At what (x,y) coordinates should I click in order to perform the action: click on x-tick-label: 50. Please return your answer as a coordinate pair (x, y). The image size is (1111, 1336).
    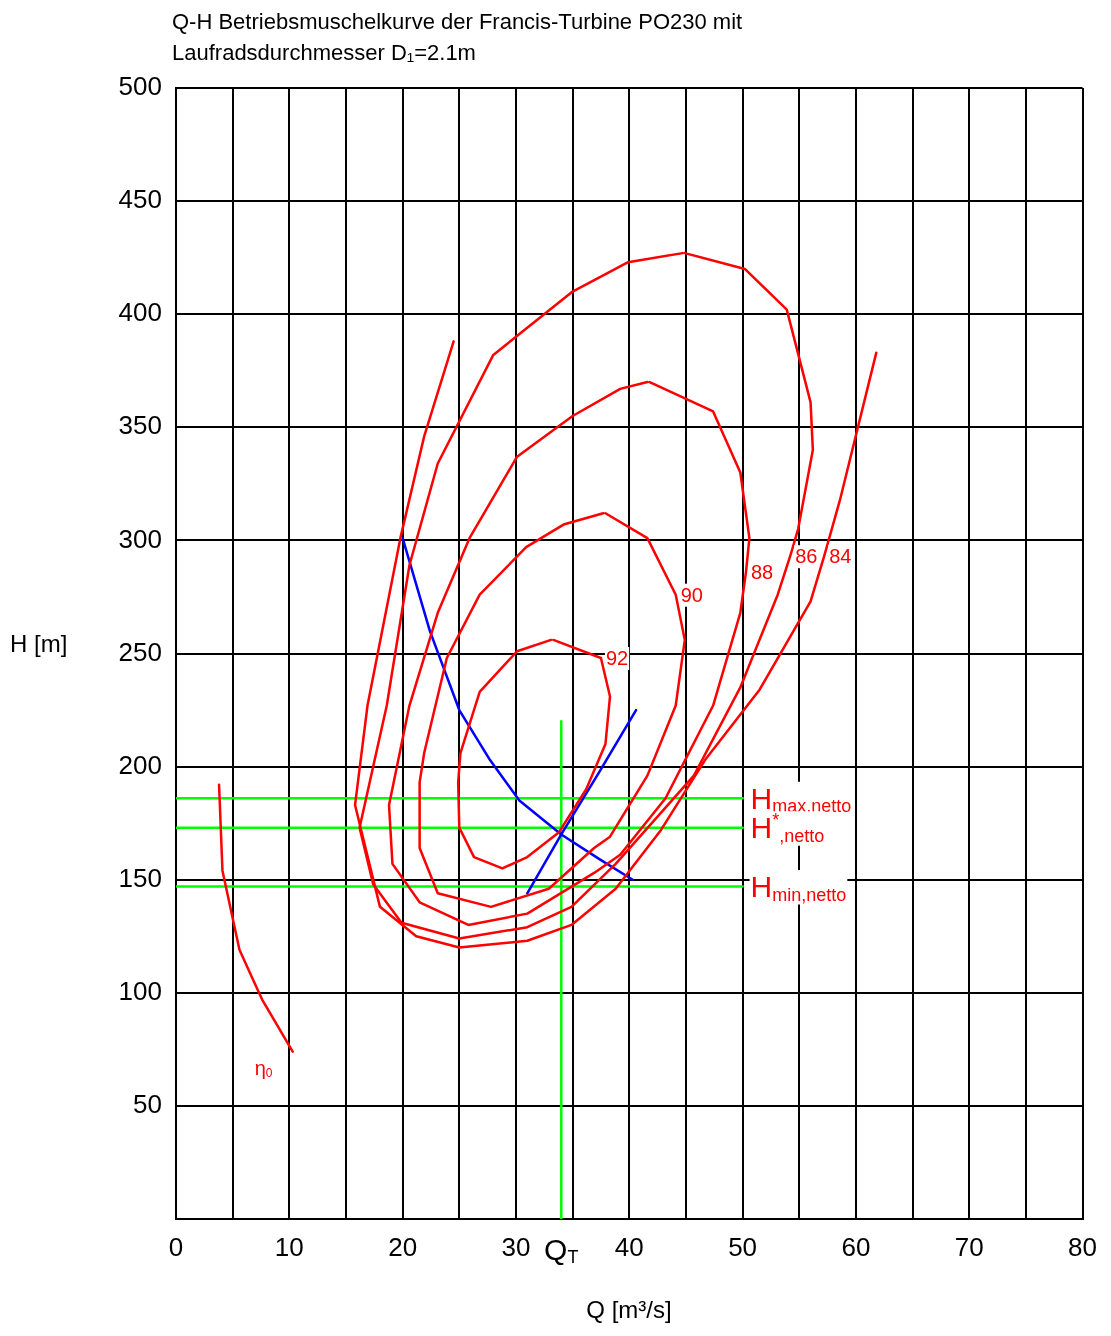
    Looking at the image, I should click on (743, 1246).